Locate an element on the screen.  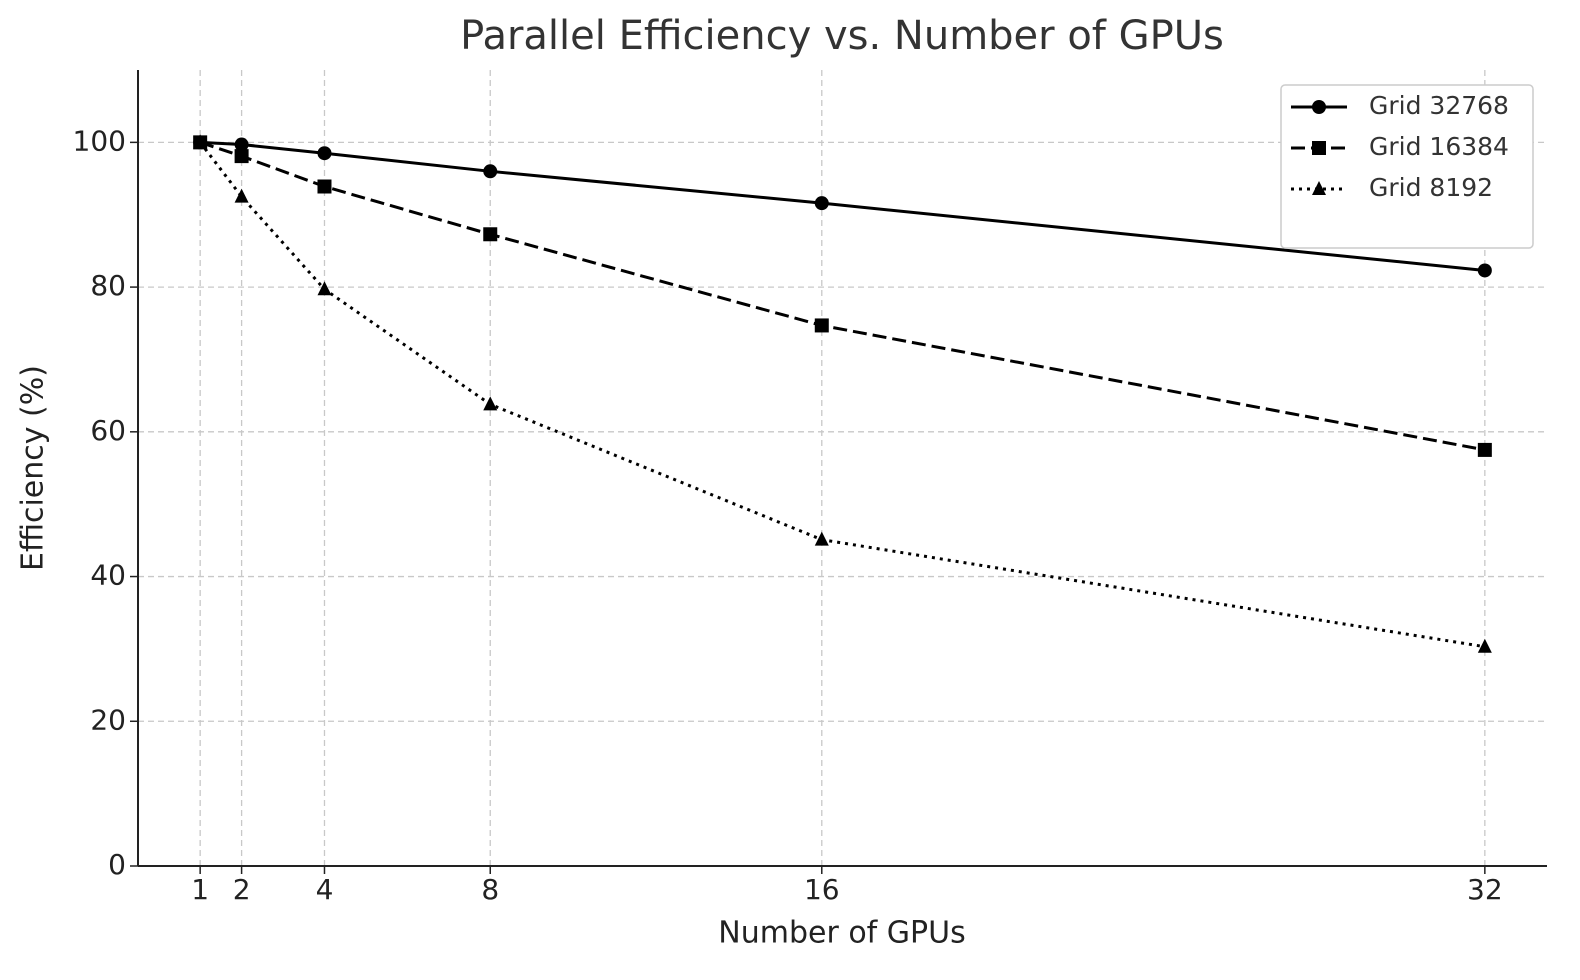
y-tick-label: 40 is located at coordinates (108, 575).